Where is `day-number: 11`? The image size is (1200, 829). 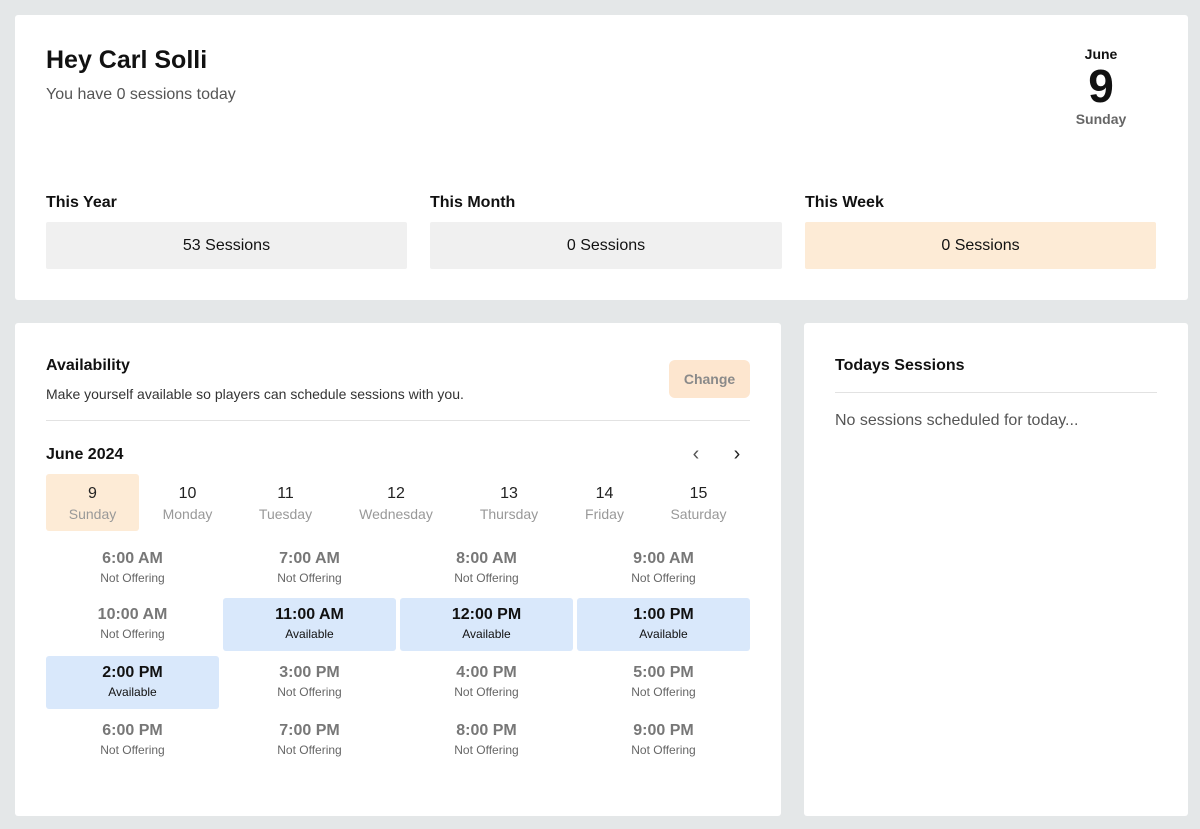
day-number: 11 is located at coordinates (285, 493).